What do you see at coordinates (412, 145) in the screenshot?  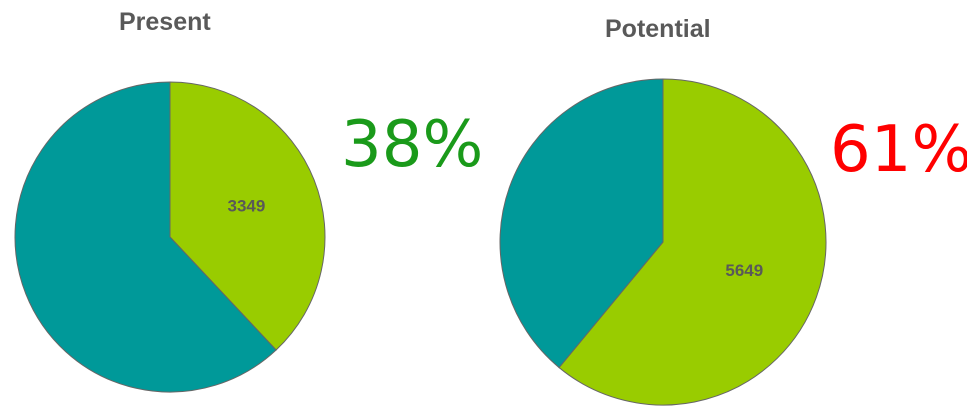 I see `present-percentage: 38%` at bounding box center [412, 145].